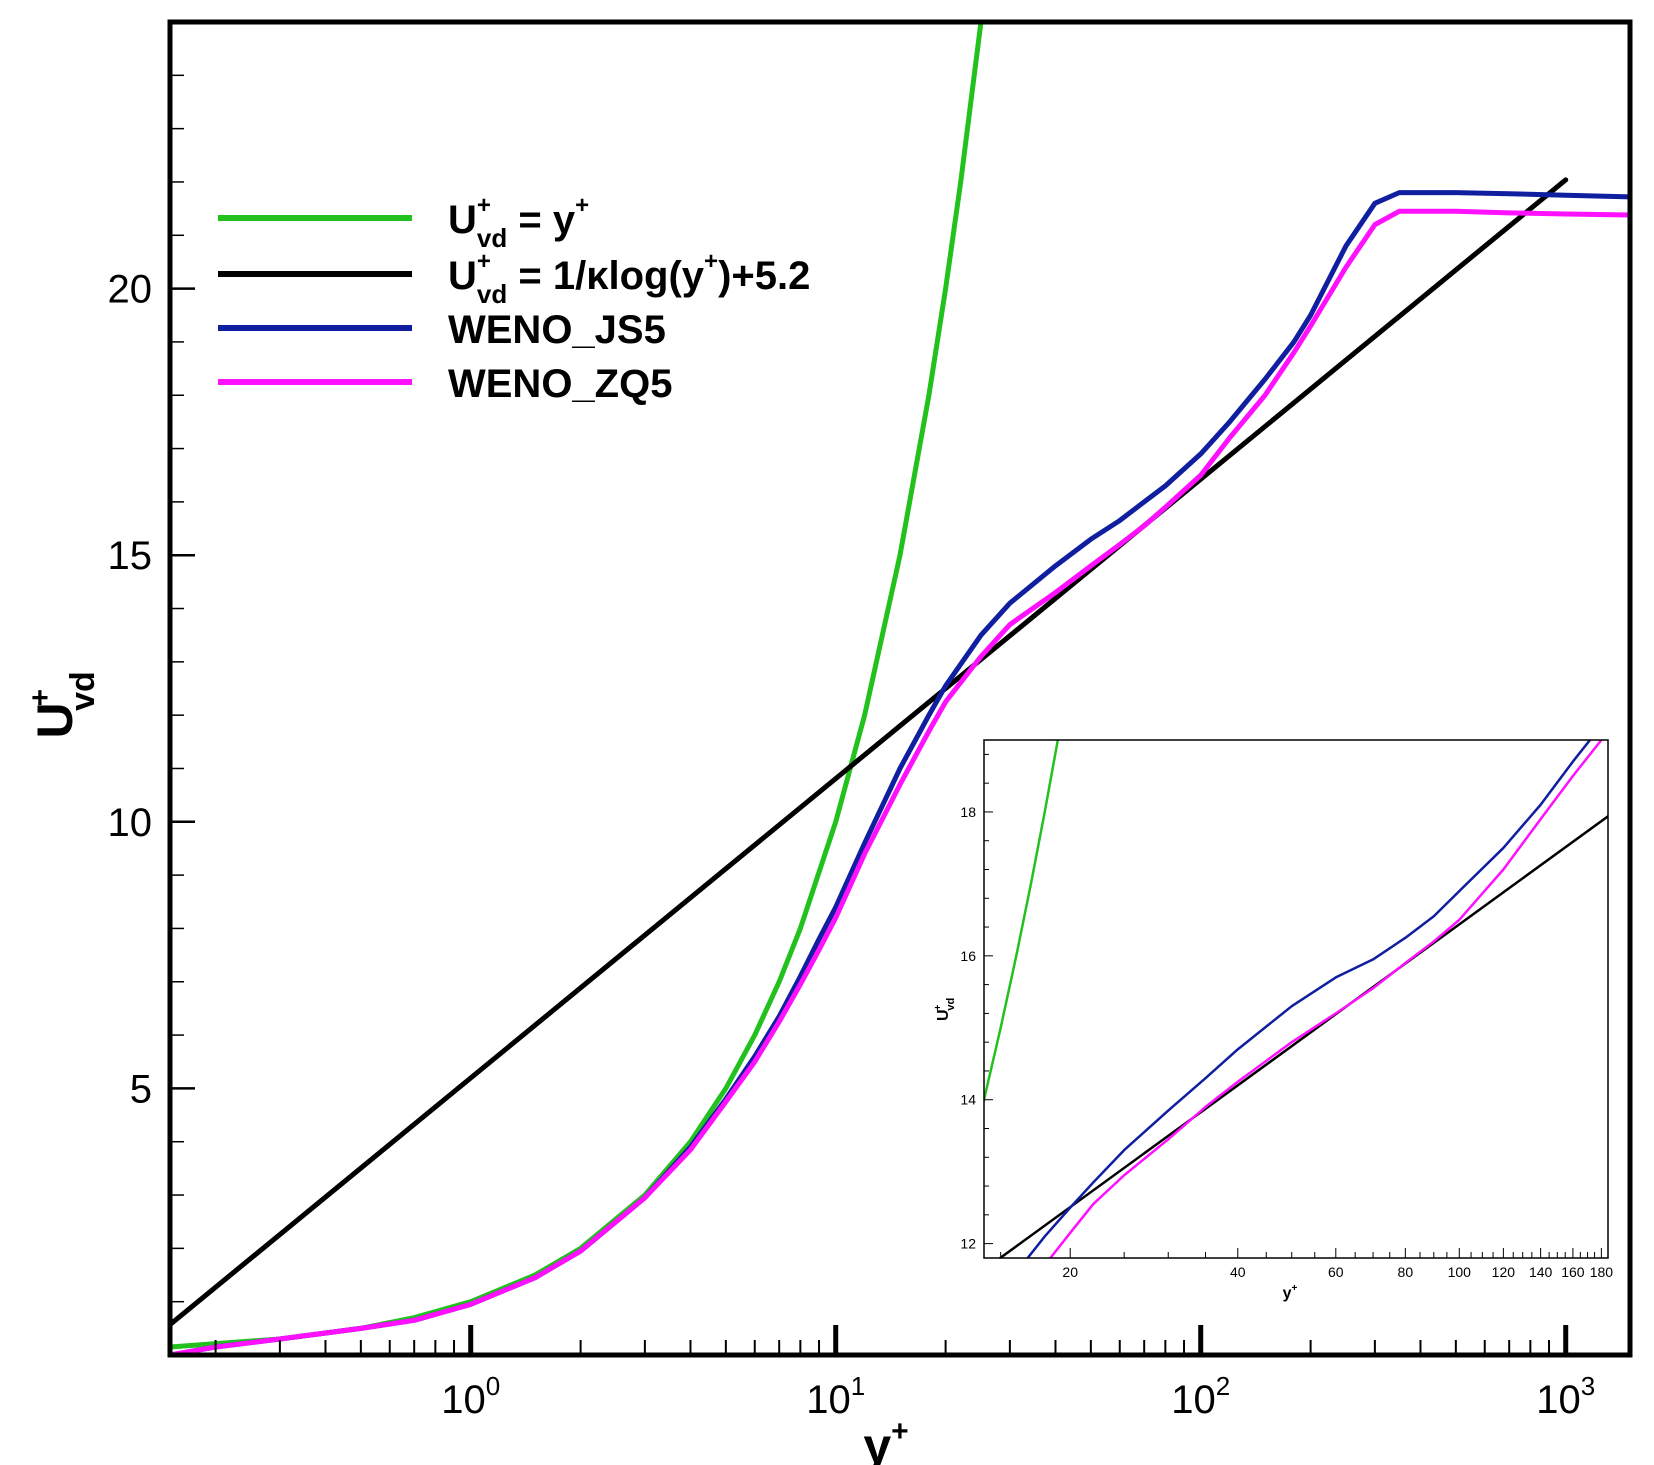 Image resolution: width=1654 pixels, height=1465 pixels. I want to click on inset-x-tick-label: 120, so click(1504, 1272).